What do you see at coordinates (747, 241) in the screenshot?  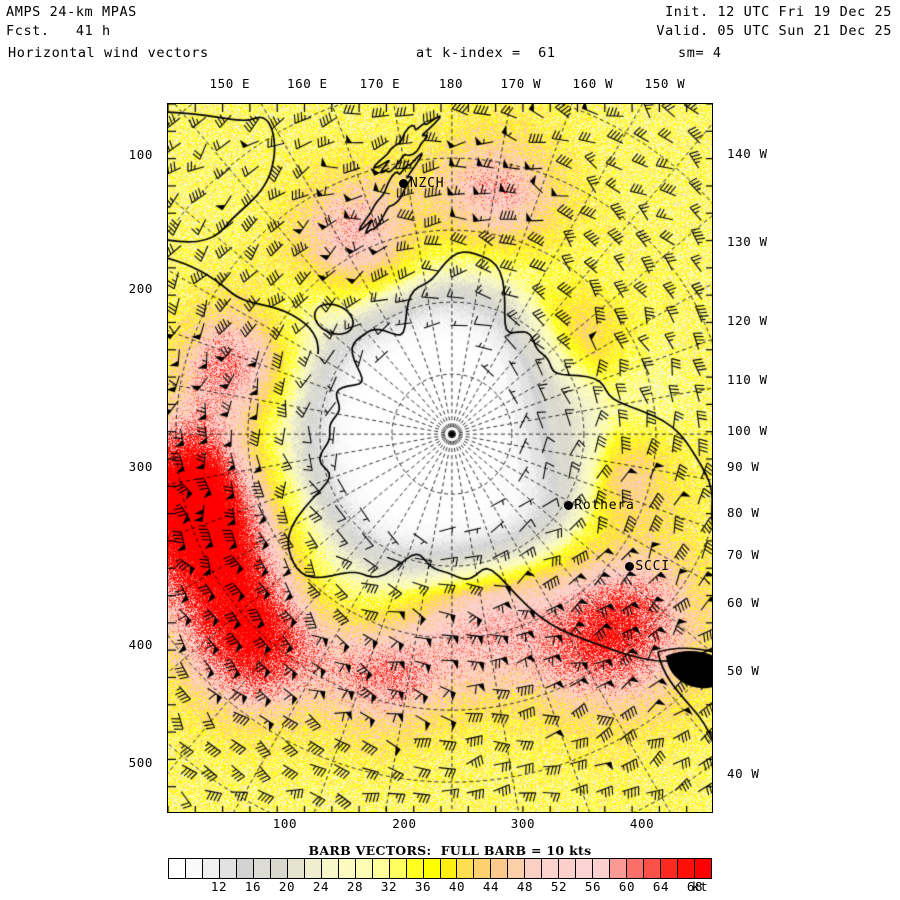 I see `axis-label-right: 130 W` at bounding box center [747, 241].